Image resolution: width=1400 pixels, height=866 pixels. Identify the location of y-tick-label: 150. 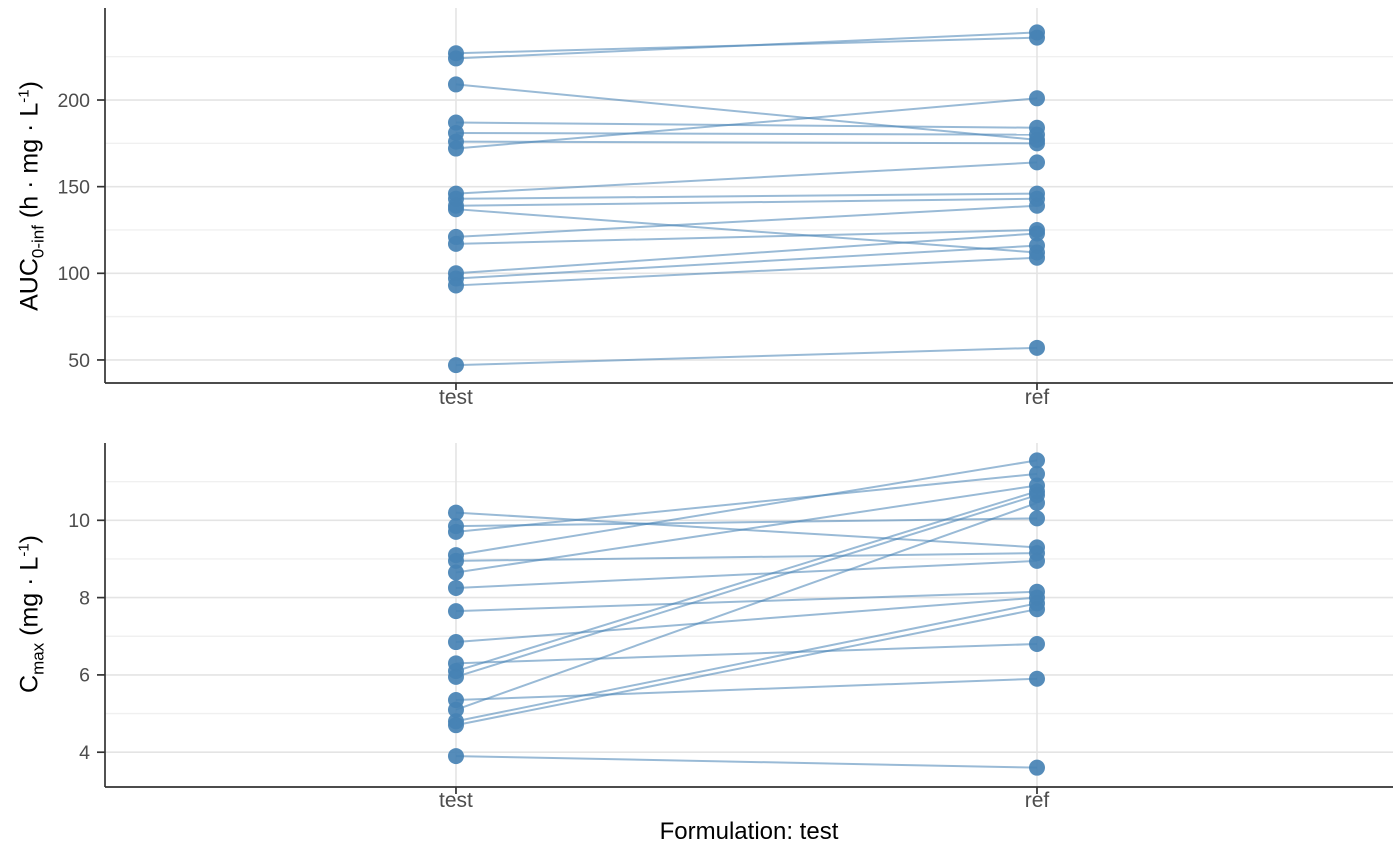
(73, 187).